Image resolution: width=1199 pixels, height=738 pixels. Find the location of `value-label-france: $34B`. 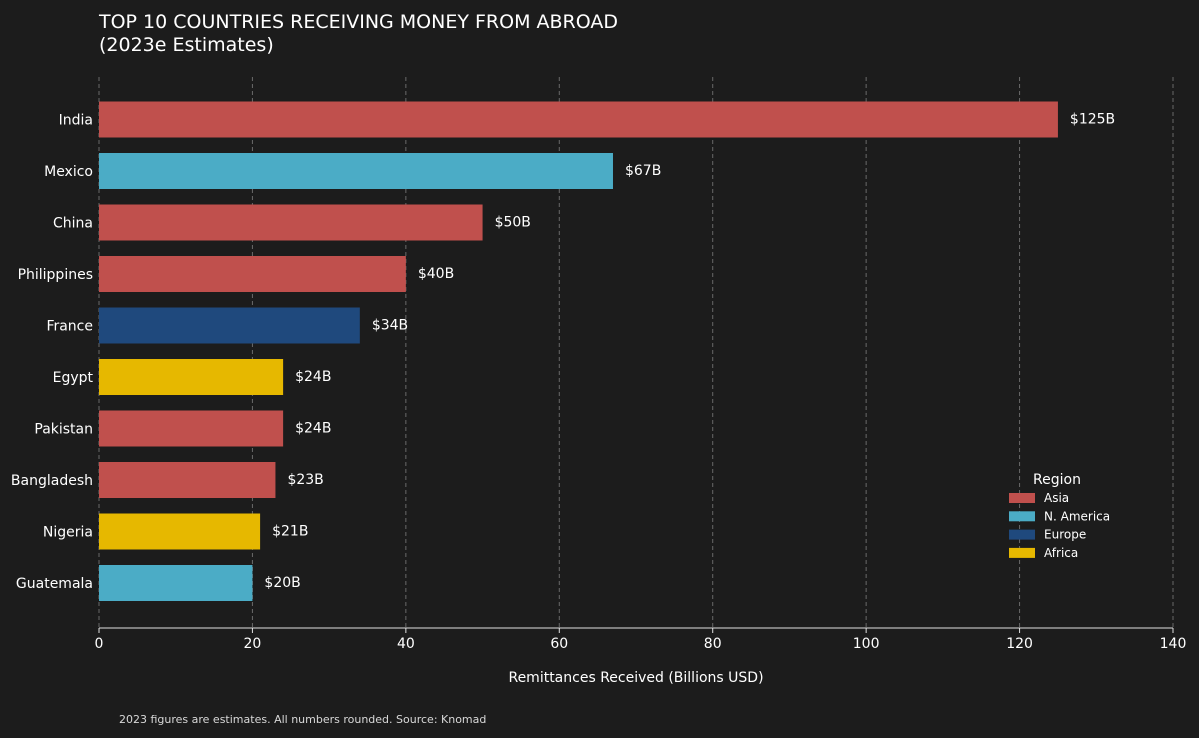

value-label-france: $34B is located at coordinates (390, 326).